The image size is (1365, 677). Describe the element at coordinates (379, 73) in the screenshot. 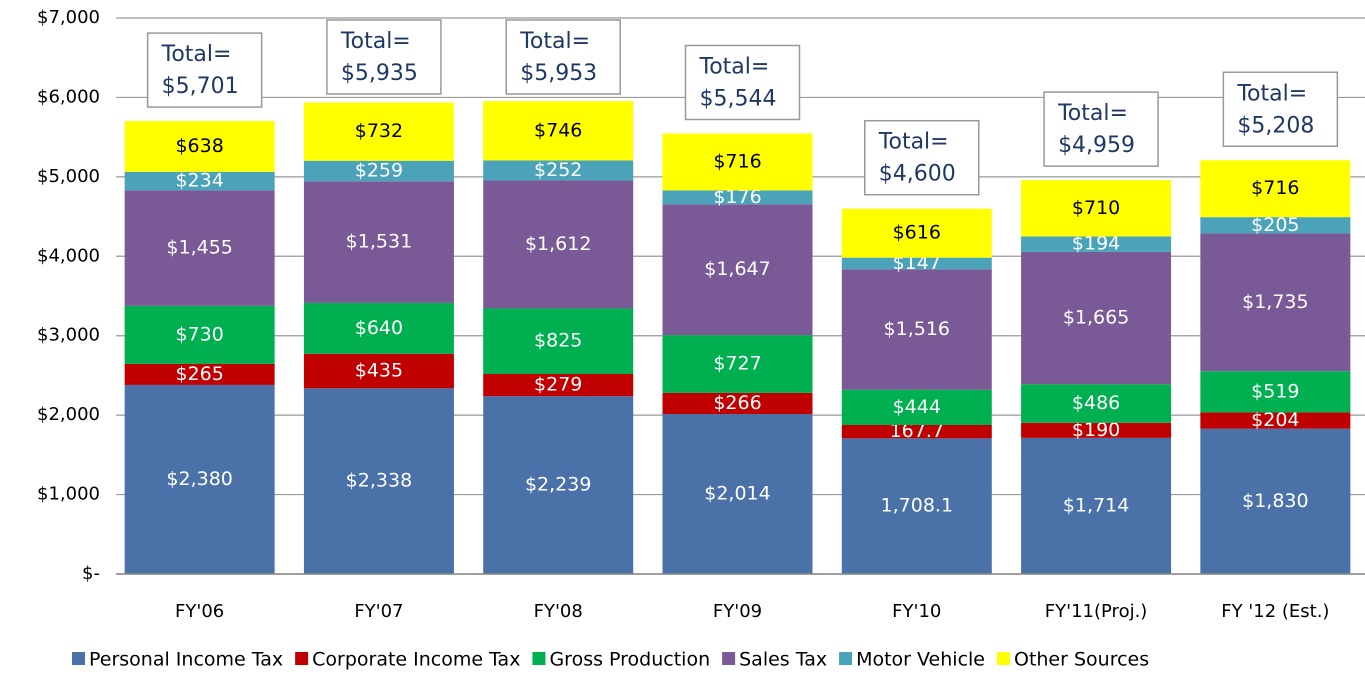

I see `total-label: $5,935` at that location.